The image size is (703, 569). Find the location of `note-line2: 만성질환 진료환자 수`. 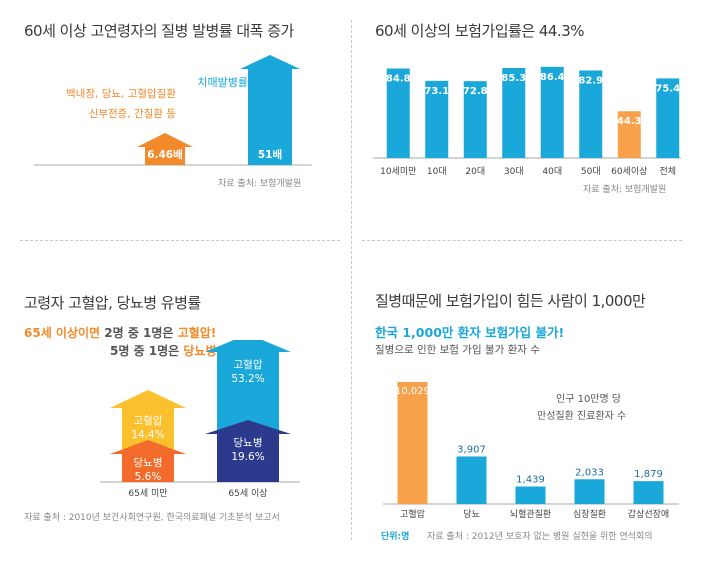

note-line2: 만성질환 진료환자 수 is located at coordinates (582, 416).